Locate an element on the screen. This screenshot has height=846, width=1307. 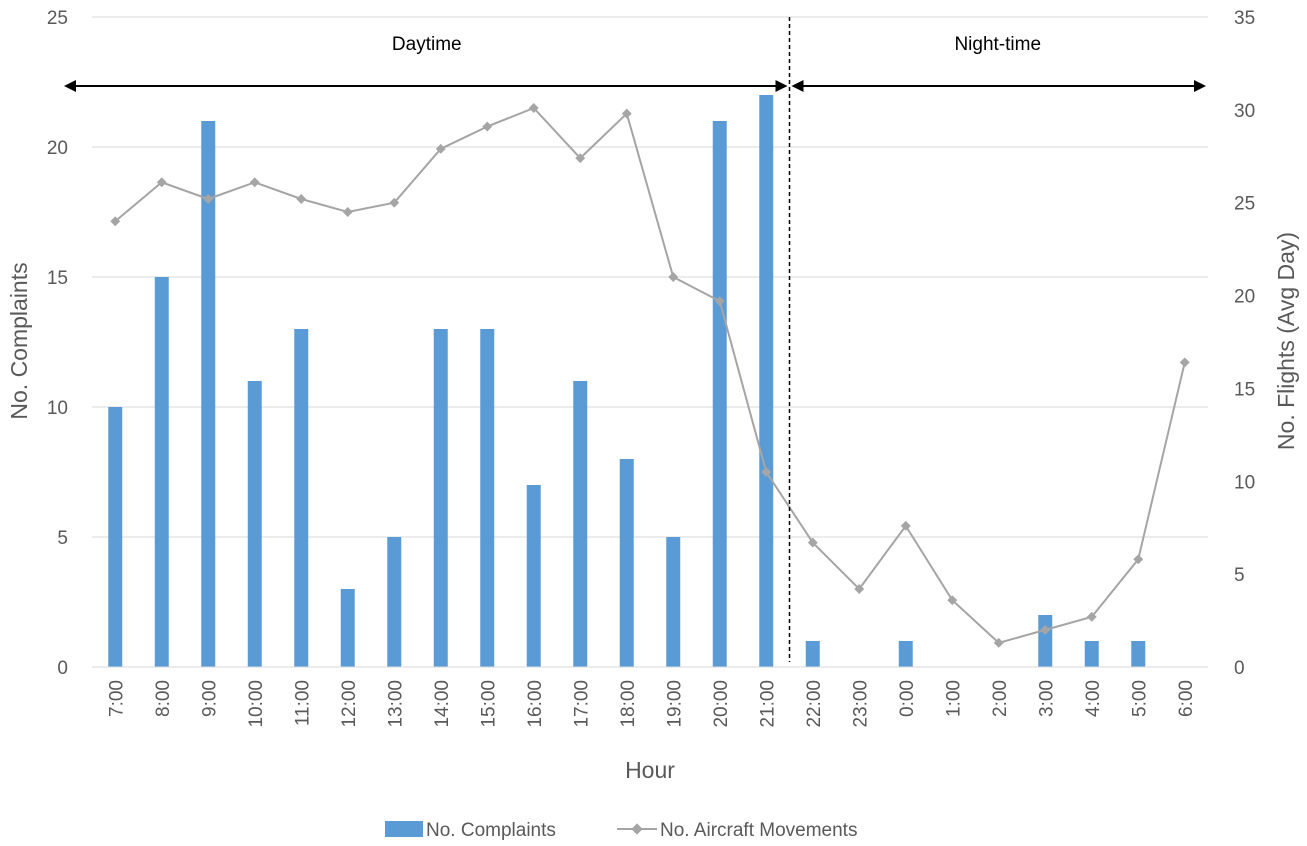
nighttime-arrowhead-left is located at coordinates (797, 86).